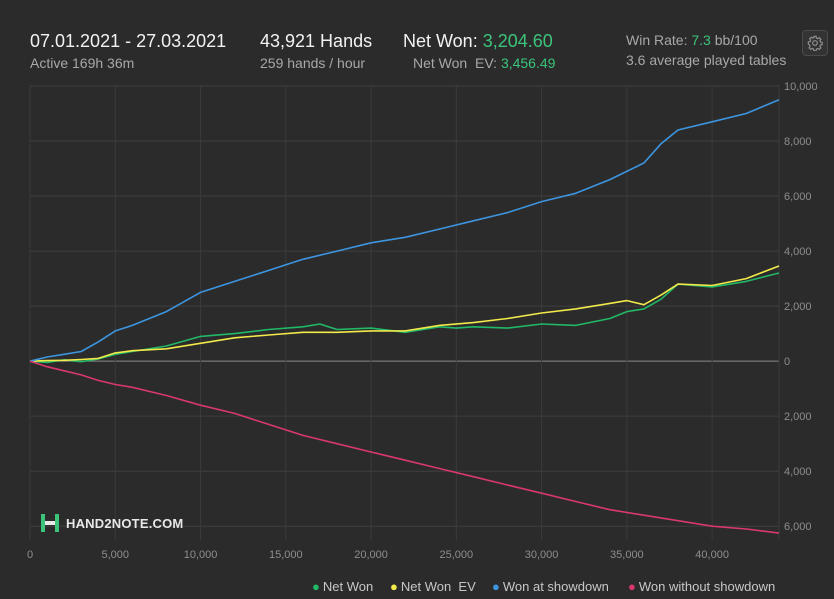 This screenshot has height=599, width=834. I want to click on legend-net-won: ● Net Won, so click(342, 586).